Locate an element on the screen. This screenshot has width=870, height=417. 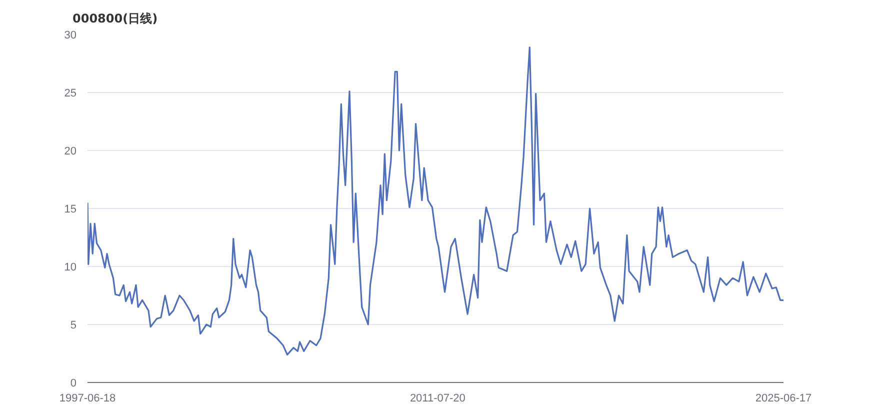
x-tick-label: 2025-06-17 is located at coordinates (783, 398).